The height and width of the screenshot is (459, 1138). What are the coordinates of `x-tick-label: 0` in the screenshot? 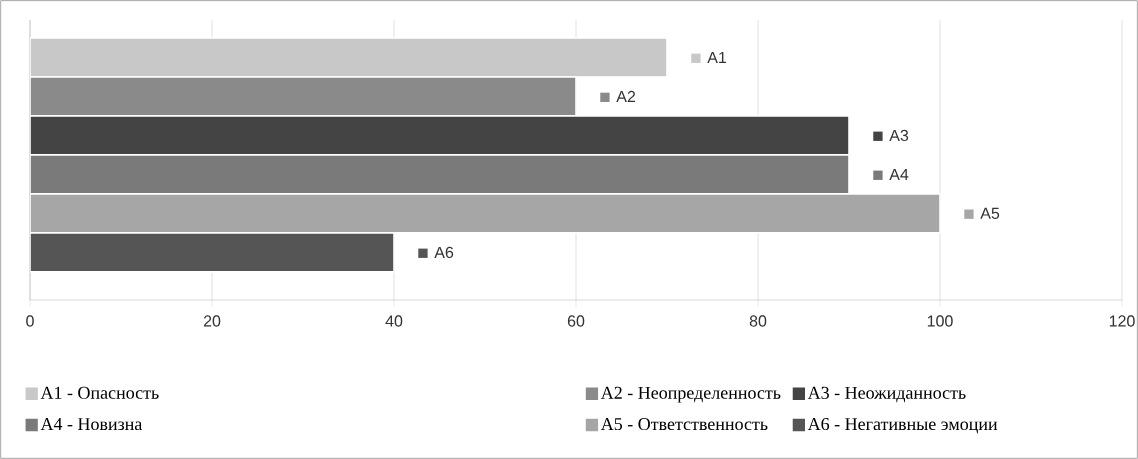 It's located at (30, 321).